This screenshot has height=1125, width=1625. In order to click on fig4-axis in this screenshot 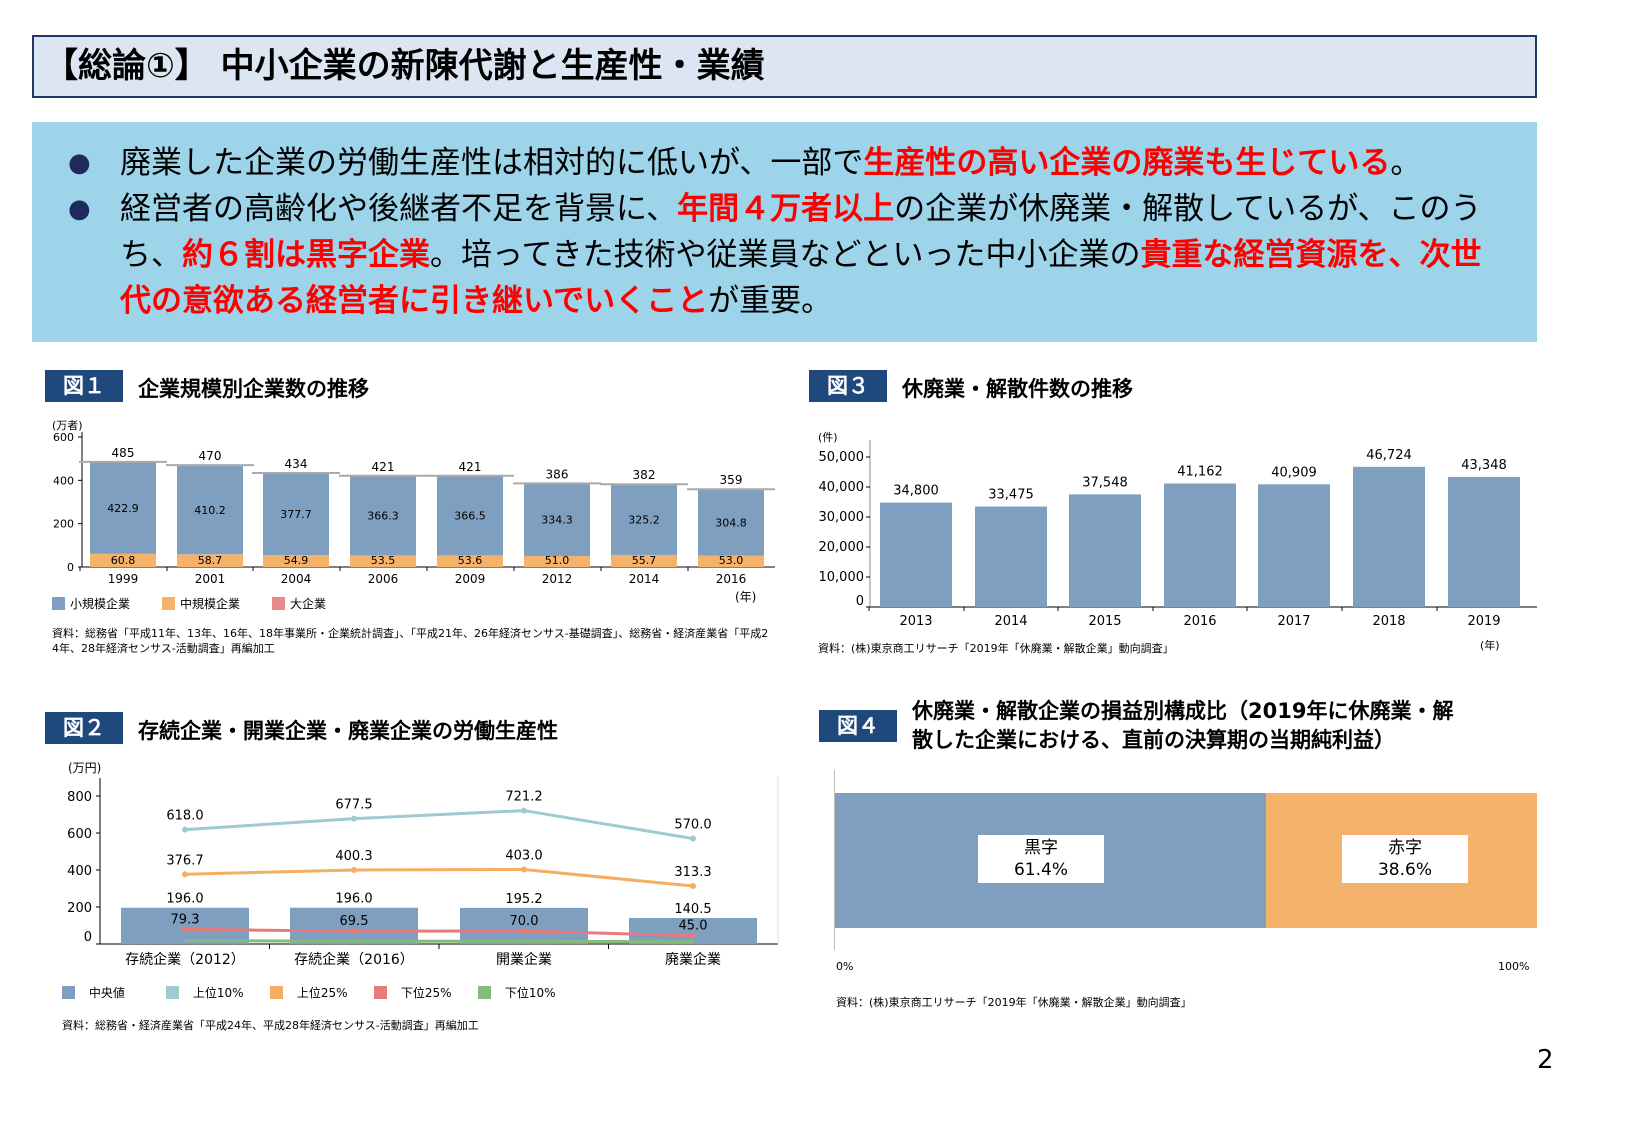, I will do `click(834, 860)`.